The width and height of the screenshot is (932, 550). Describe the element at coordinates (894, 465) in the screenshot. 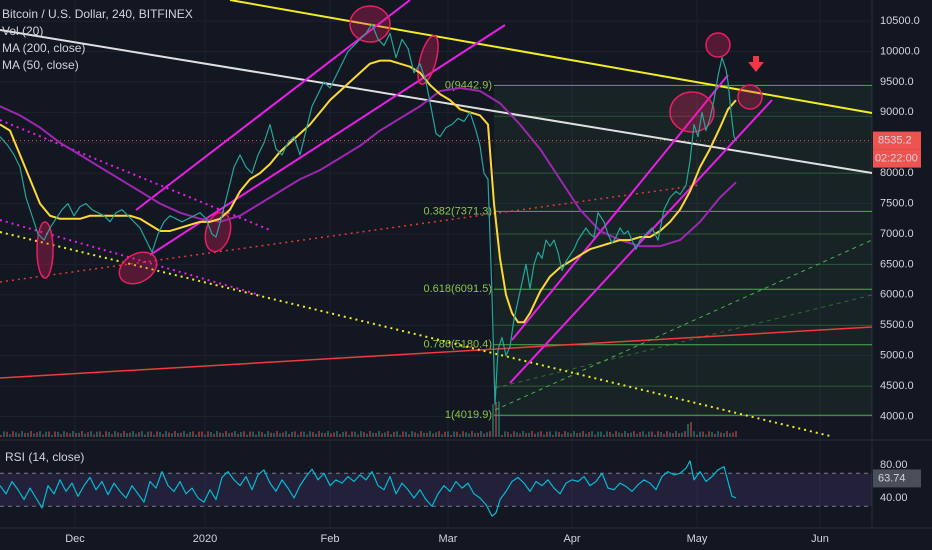

I see `rsi-axis-tick: 80.00` at that location.